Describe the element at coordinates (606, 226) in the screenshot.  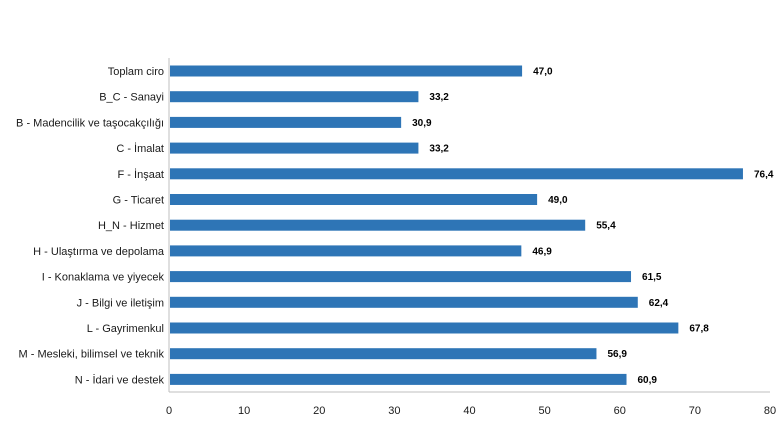
I see `value-label: 55,4` at that location.